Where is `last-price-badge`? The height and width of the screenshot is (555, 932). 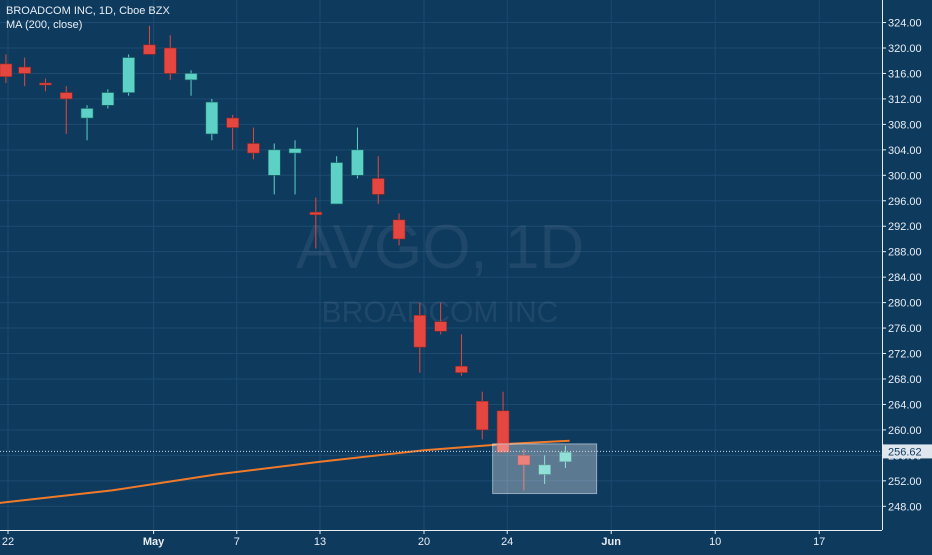 last-price-badge is located at coordinates (907, 451).